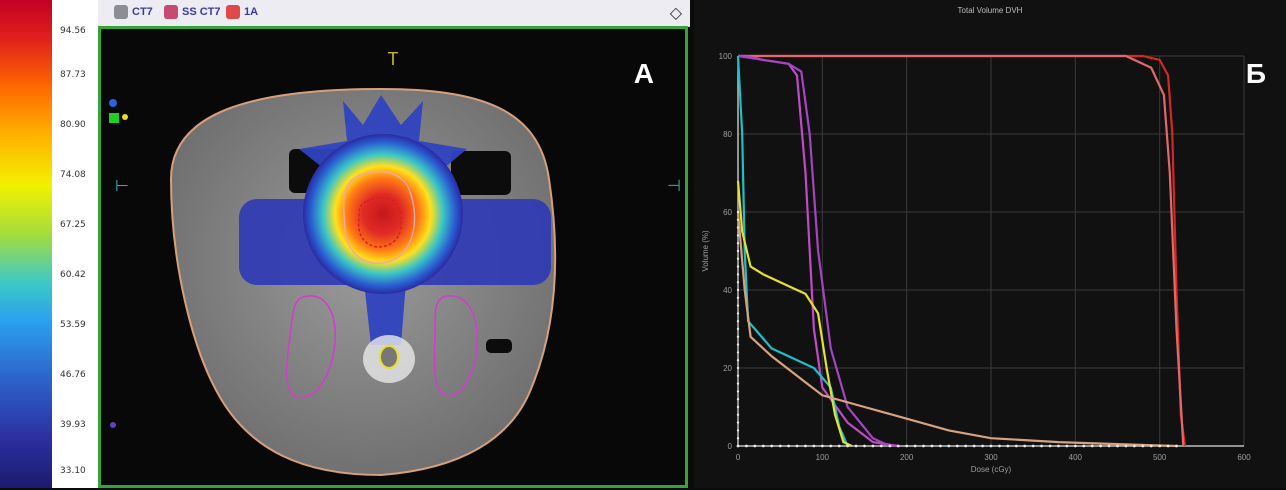  Describe the element at coordinates (738, 457) in the screenshot. I see `x-tick-label: 0` at that location.